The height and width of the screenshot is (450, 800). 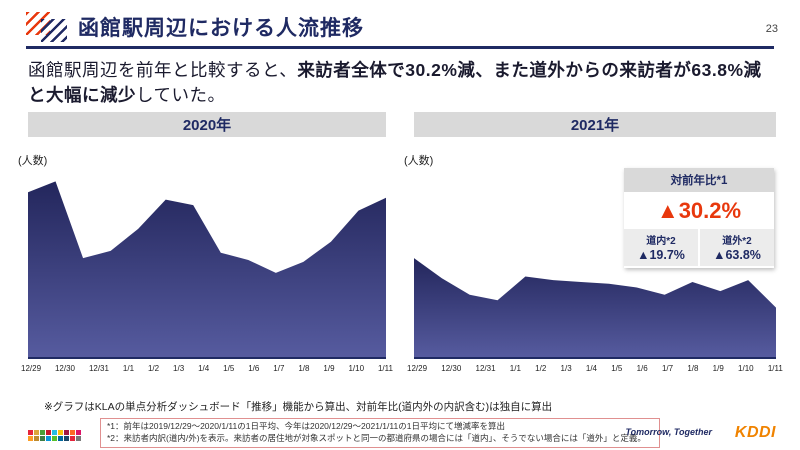 I want to click on yoy-dounai-label: 道内*2, so click(x=661, y=241).